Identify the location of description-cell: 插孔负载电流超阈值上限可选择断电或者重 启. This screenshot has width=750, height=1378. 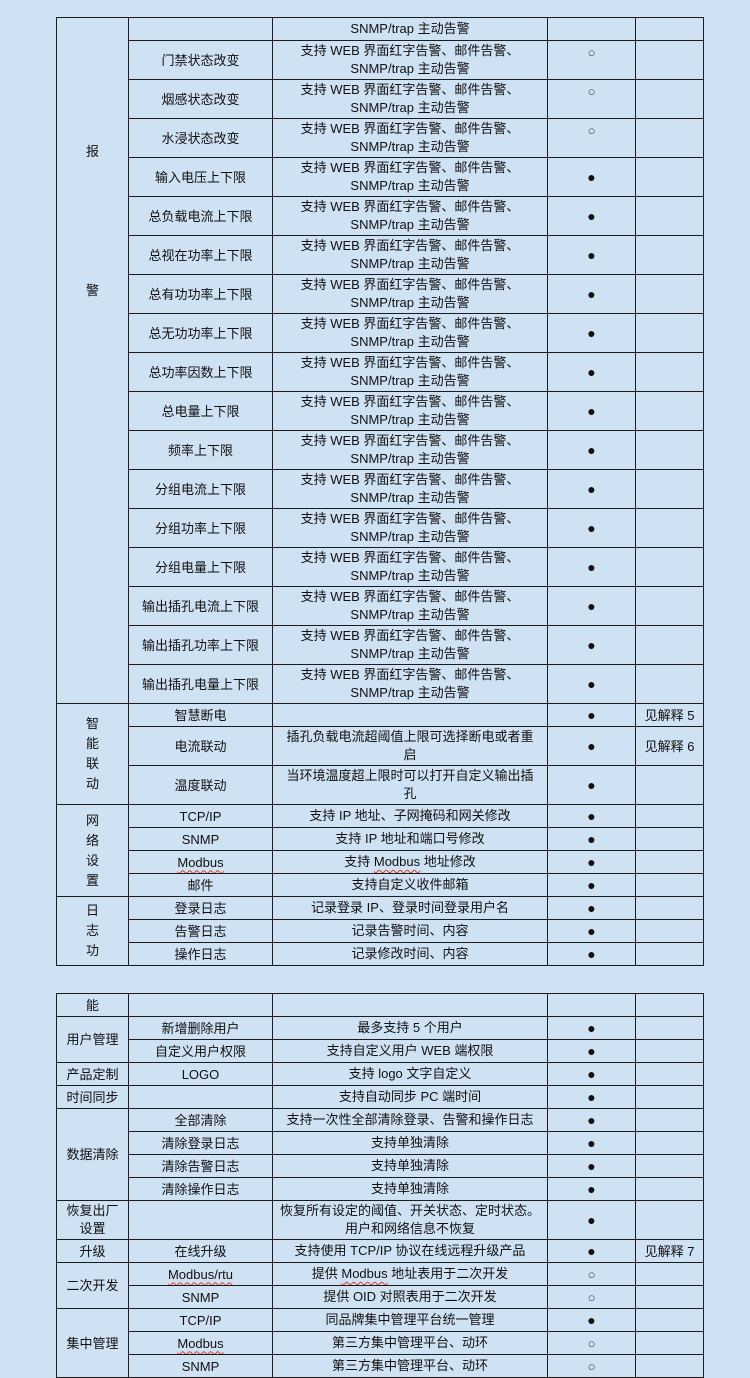
(410, 746).